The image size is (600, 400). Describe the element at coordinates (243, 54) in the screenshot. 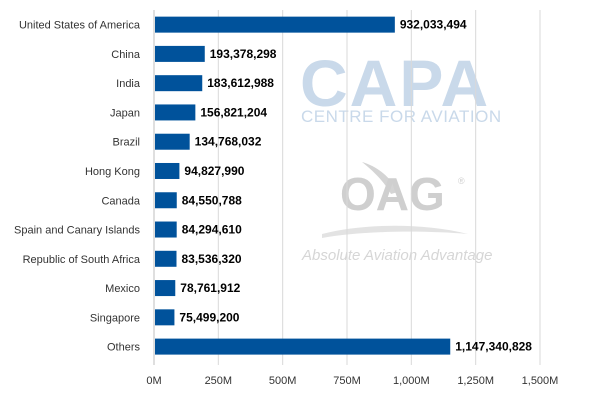

I see `value-label-1: 193,378,298` at that location.